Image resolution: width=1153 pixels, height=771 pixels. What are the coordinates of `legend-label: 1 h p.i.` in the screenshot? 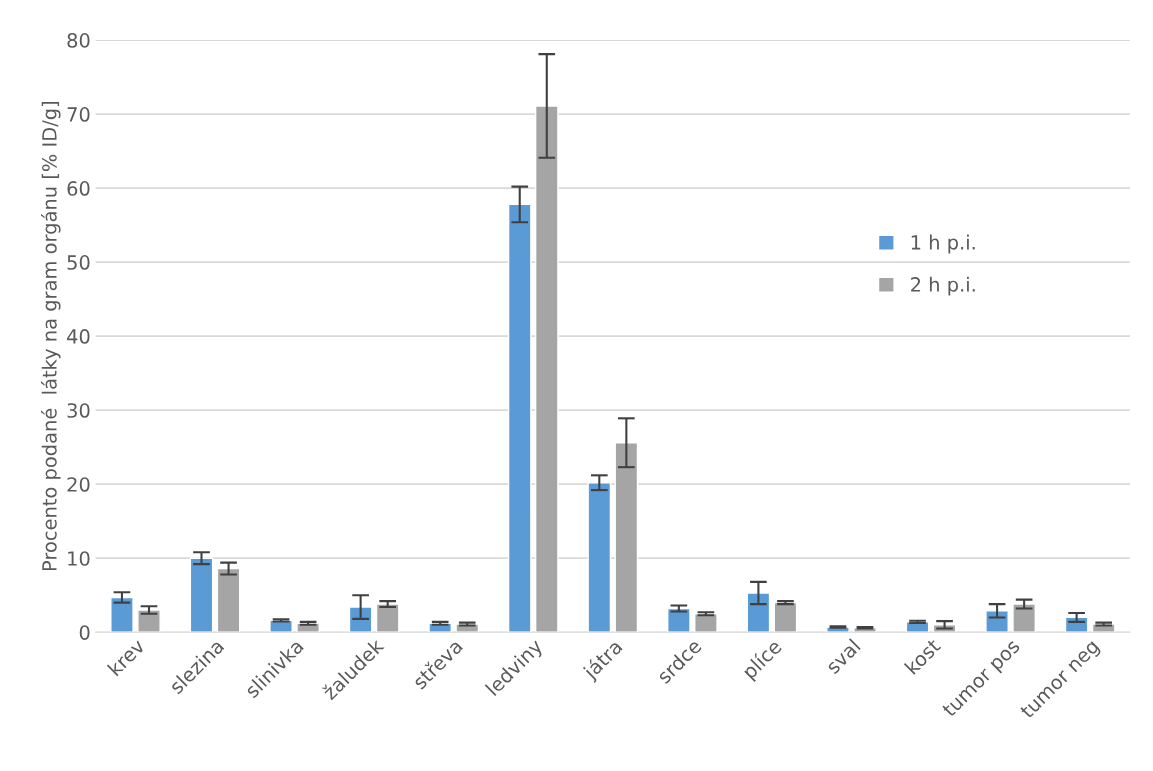 It's located at (943, 244).